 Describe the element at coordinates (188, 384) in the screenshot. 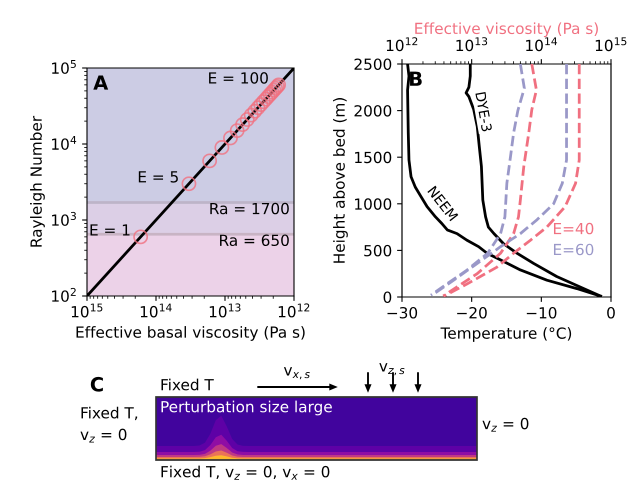

I see `text: Fixed T` at that location.